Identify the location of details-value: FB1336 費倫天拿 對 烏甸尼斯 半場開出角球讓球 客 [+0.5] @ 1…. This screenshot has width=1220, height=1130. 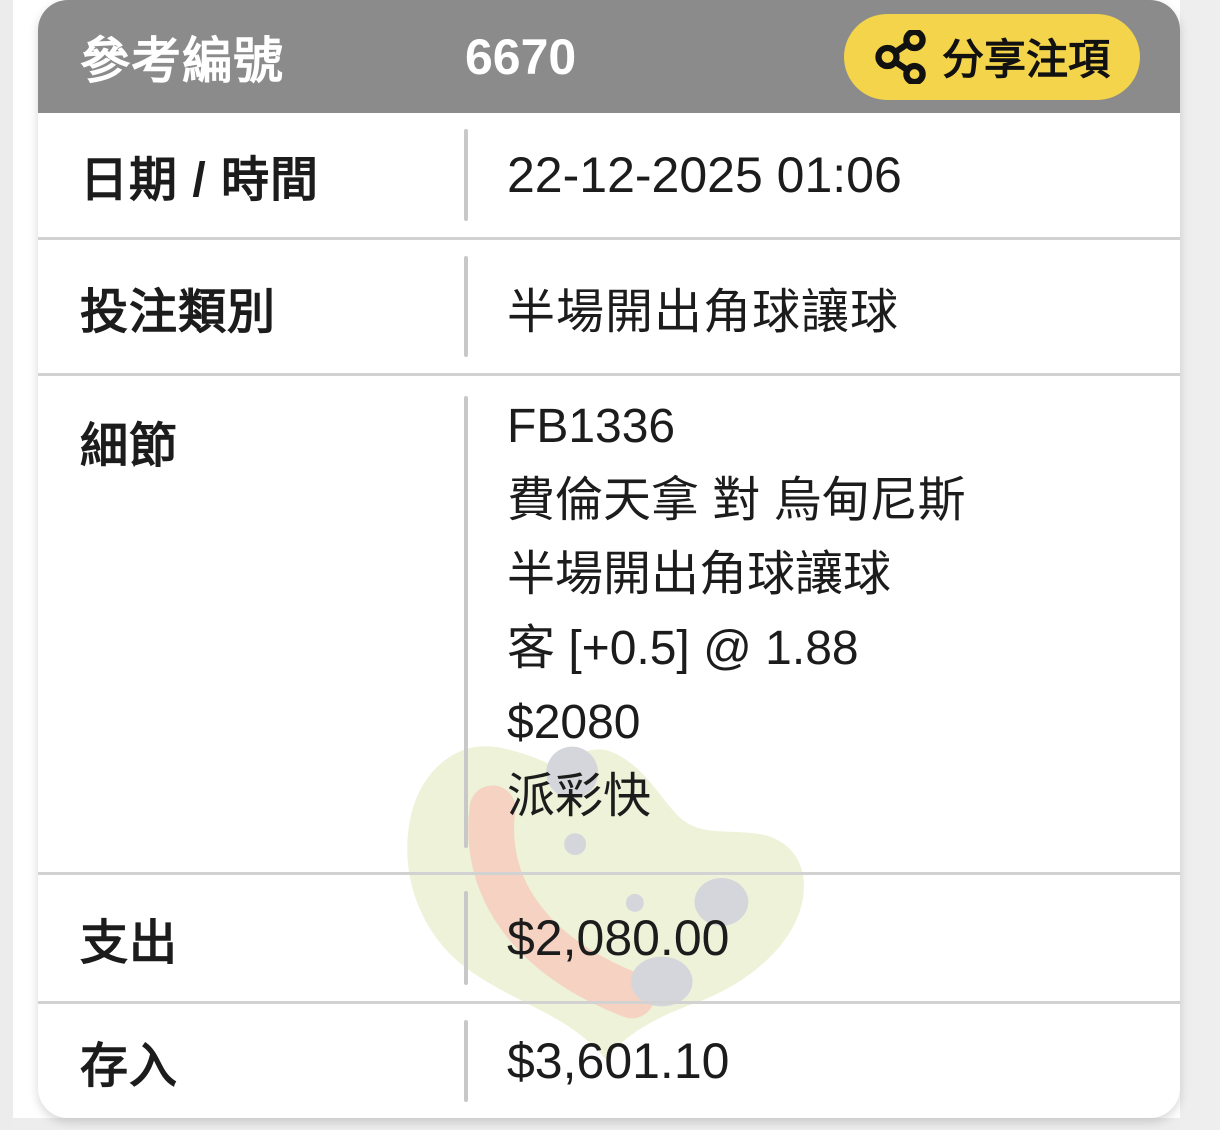
(736, 611).